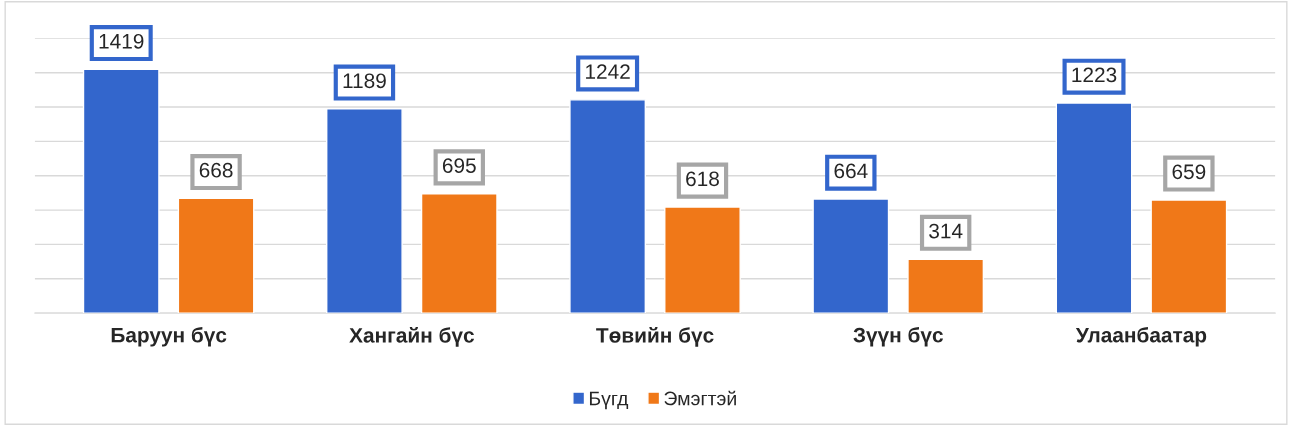 The image size is (1292, 426). Describe the element at coordinates (412, 337) in the screenshot. I see `x-tick-label: Хангайн бүс` at that location.